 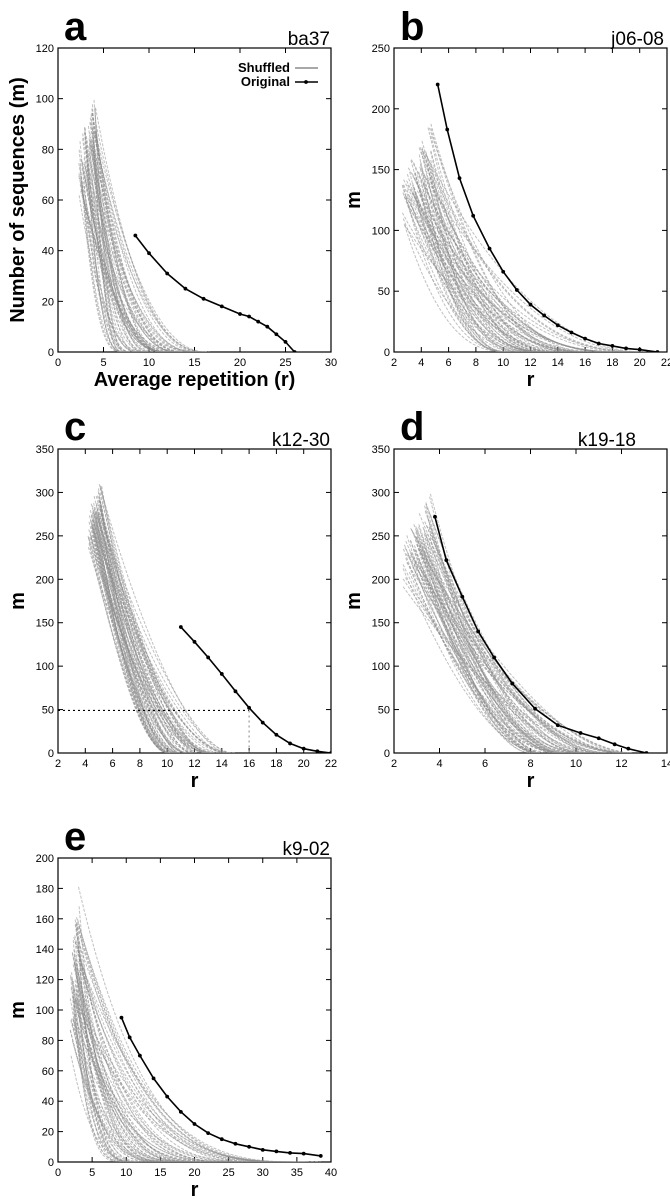 I want to click on y-tick-label: 350, so click(x=45, y=450).